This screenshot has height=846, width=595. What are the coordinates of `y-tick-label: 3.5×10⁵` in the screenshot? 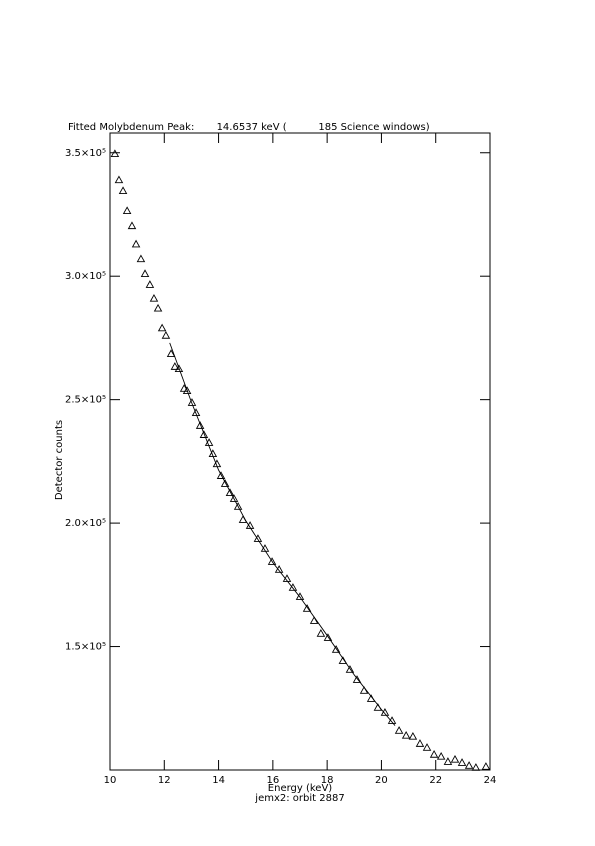 It's located at (85, 153).